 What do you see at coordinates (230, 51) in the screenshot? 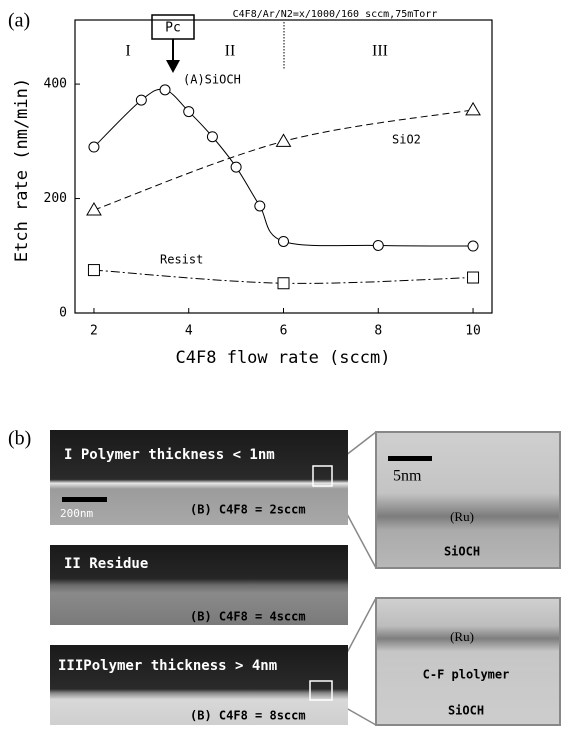
I see `region-label: II` at bounding box center [230, 51].